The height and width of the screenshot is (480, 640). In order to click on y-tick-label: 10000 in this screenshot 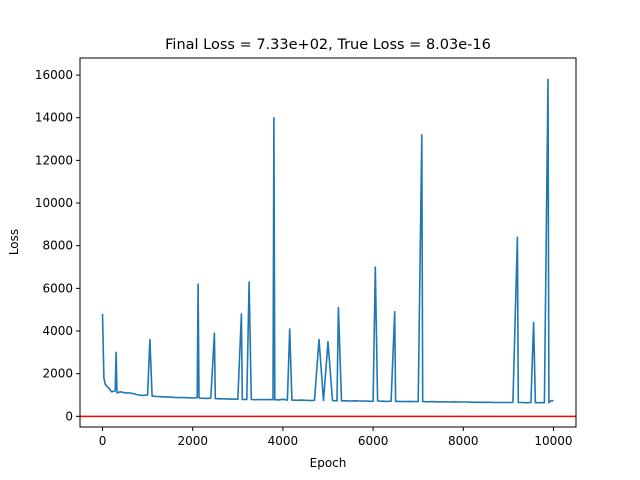, I will do `click(54, 203)`.